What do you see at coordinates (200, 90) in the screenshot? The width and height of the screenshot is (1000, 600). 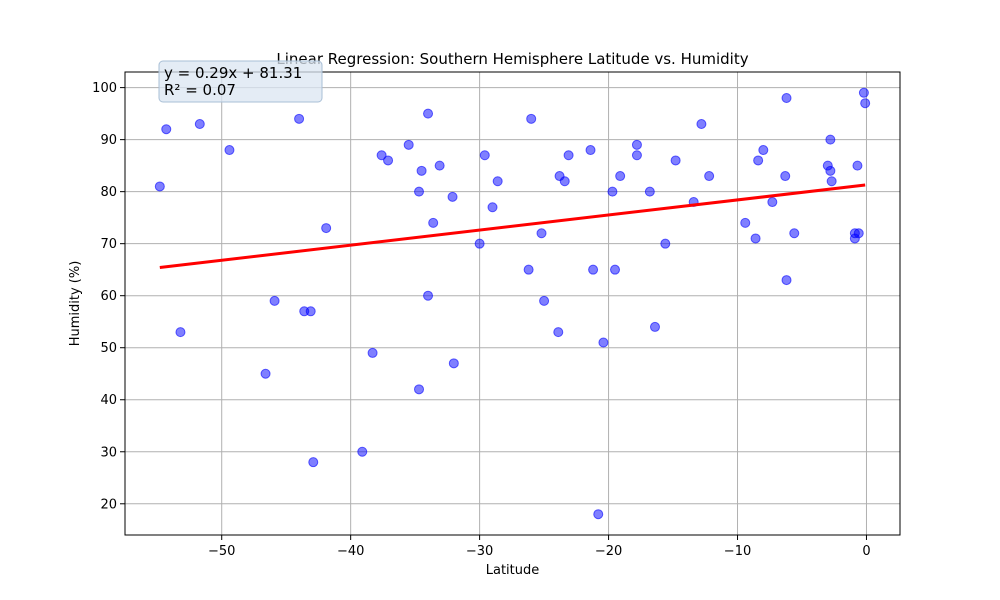 I see `annotation-r-squared: R² = 0.07` at bounding box center [200, 90].